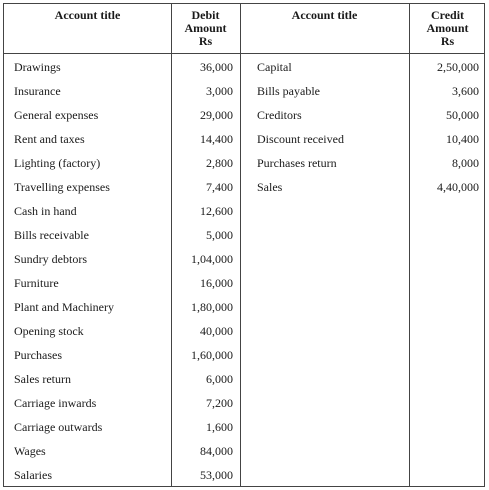 This screenshot has height=490, width=489. What do you see at coordinates (33, 475) in the screenshot?
I see `debit-title: Salaries` at bounding box center [33, 475].